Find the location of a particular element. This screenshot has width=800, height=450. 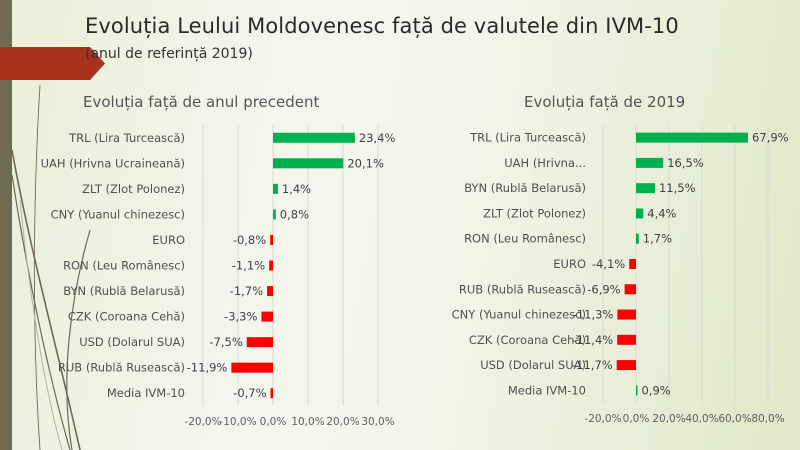

data-label: -11,4% is located at coordinates (593, 340).